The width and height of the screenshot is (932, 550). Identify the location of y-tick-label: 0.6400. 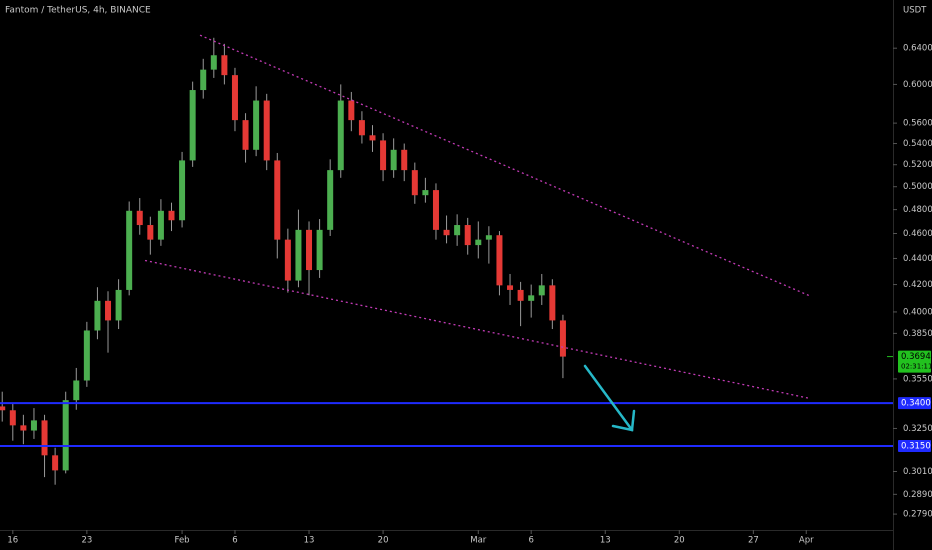
(917, 49).